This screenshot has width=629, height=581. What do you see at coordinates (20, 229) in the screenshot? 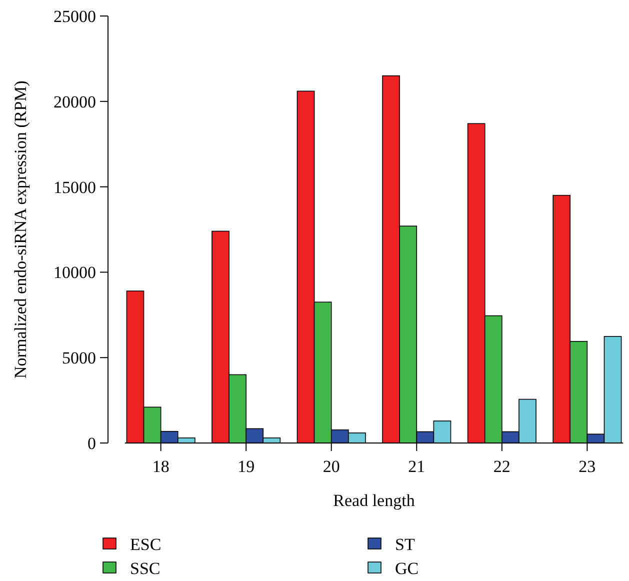
I see `y-axis-title: Normalized endo-siRNA expression (RPM)` at bounding box center [20, 229].